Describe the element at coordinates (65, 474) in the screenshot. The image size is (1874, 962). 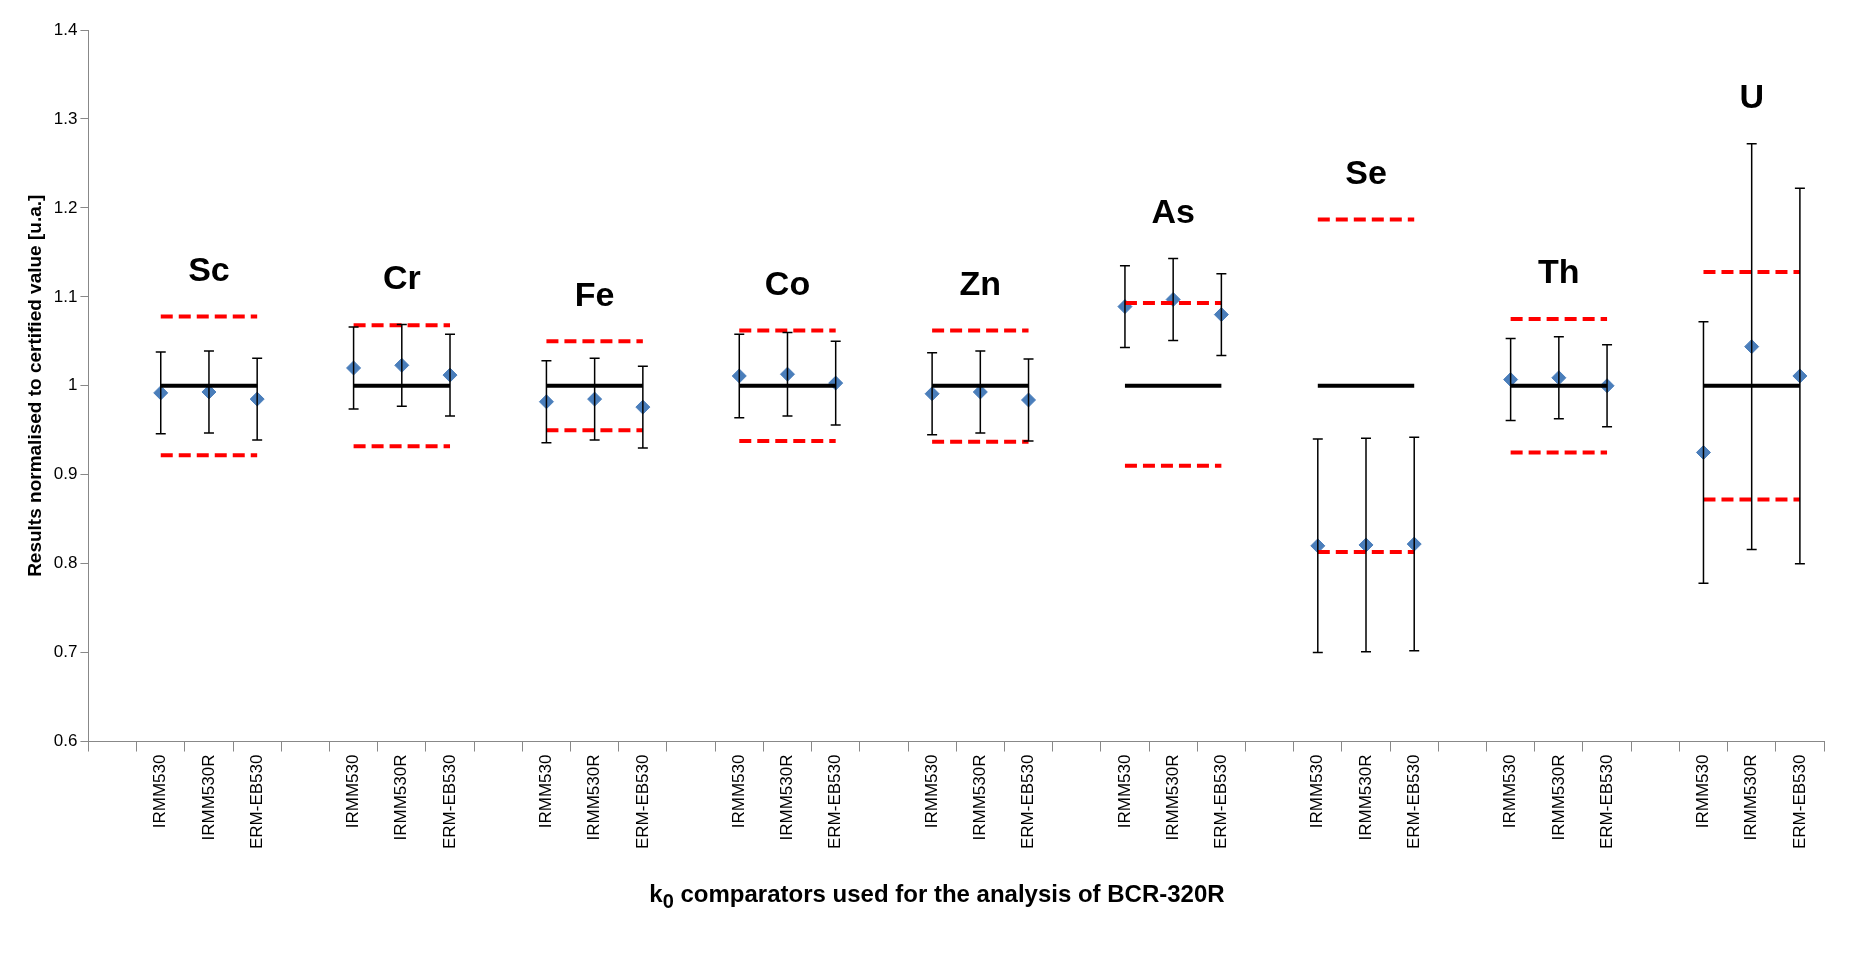
I see `y-tick-label: 0.9` at that location.